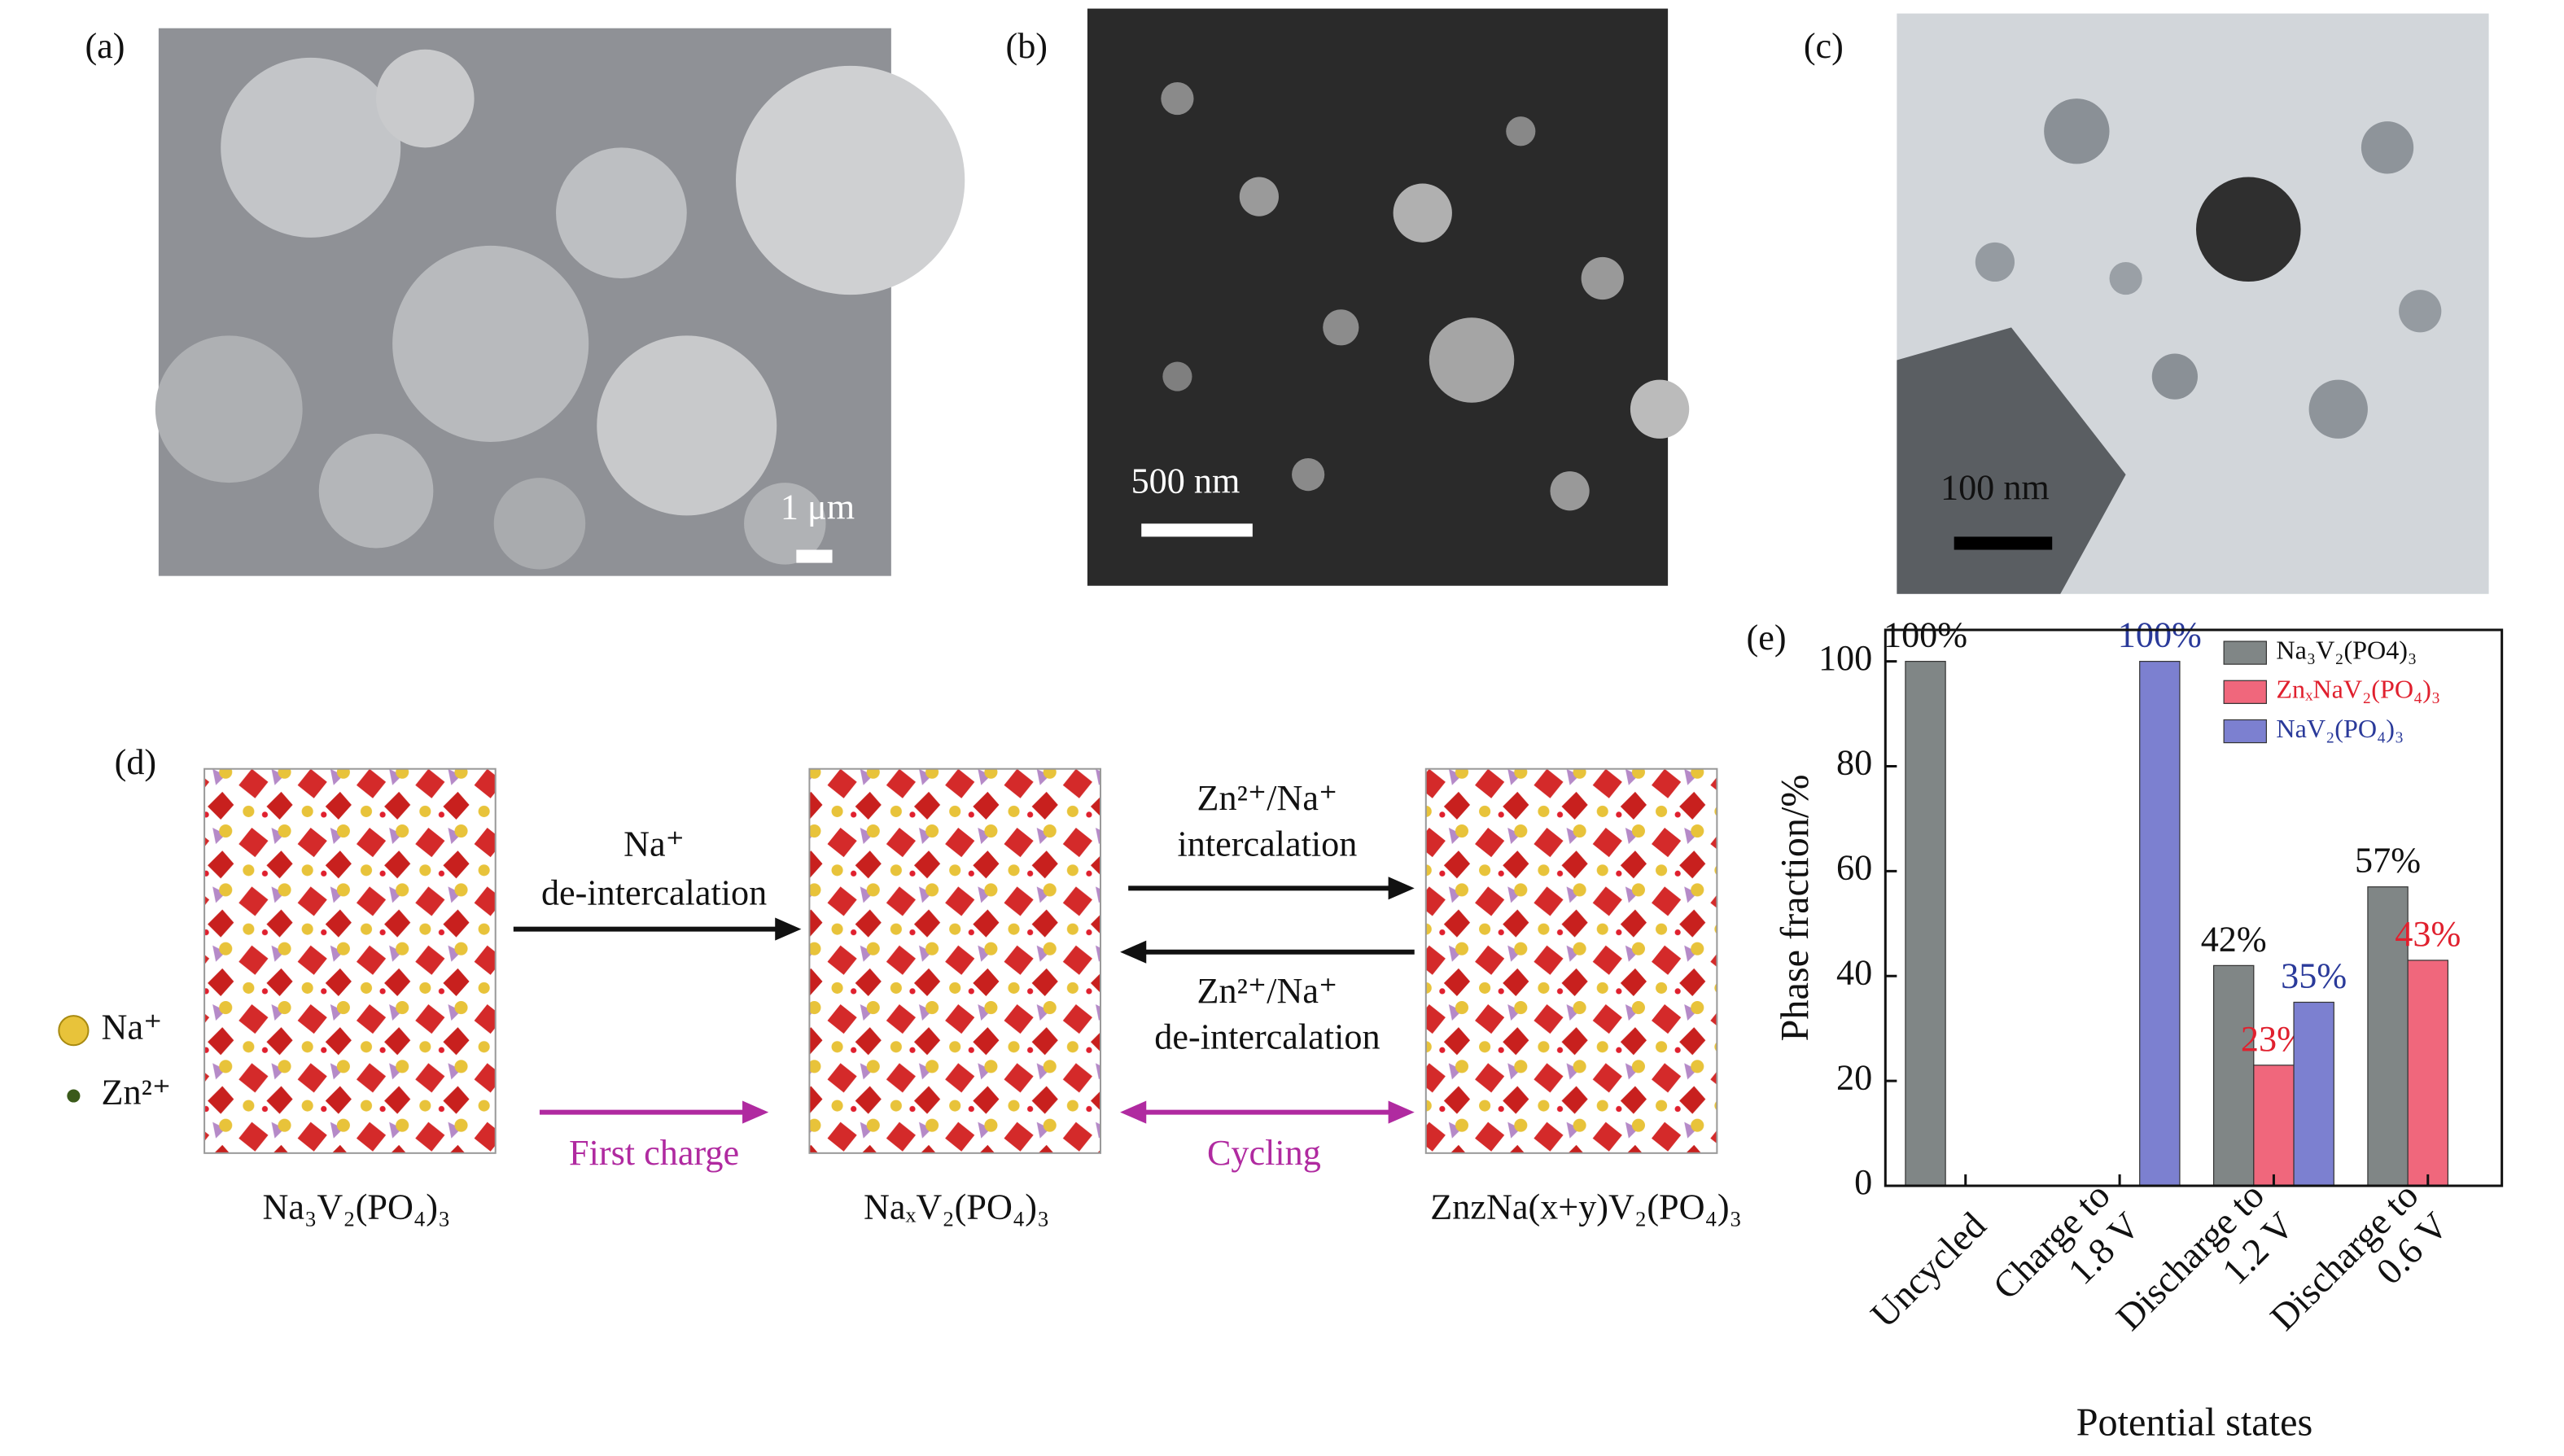  I want to click on legend-label: ZnₓNaV₂(PO₄)₃, so click(2358, 689).